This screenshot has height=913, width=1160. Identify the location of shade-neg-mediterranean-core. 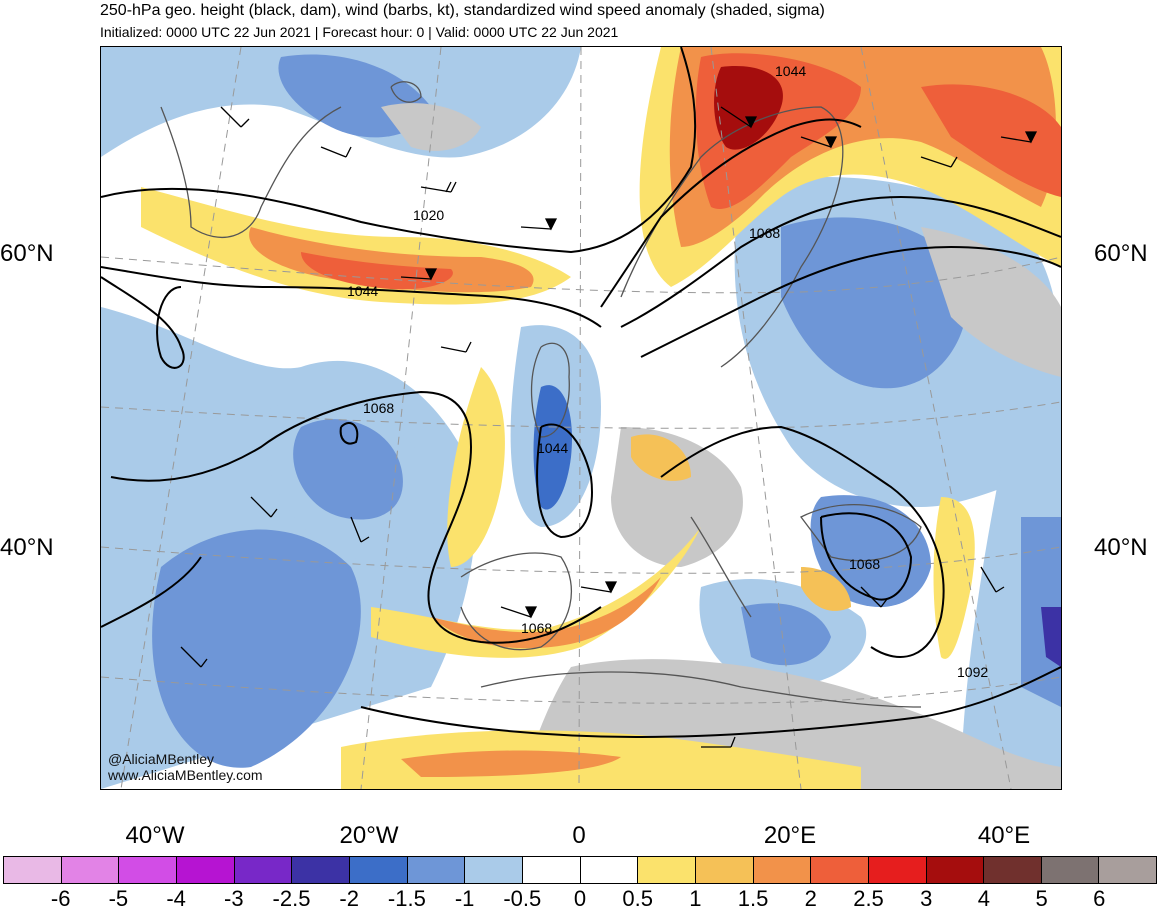
(786, 634).